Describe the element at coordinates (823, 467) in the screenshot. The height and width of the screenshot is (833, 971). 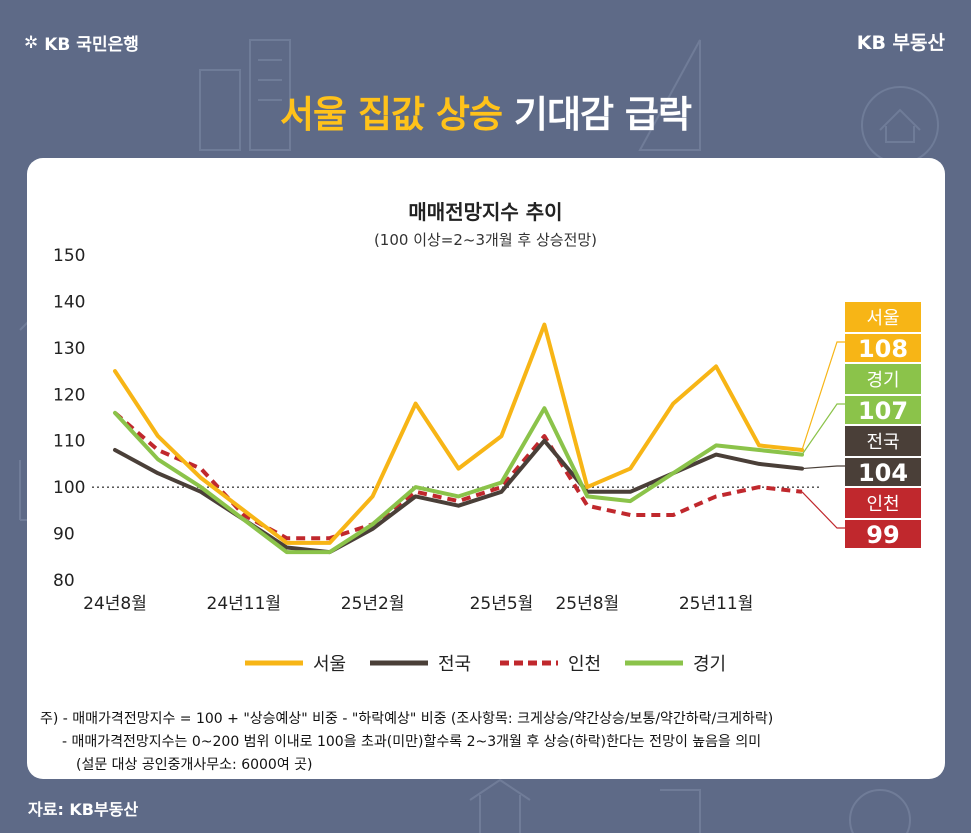
I see `connector-전국` at that location.